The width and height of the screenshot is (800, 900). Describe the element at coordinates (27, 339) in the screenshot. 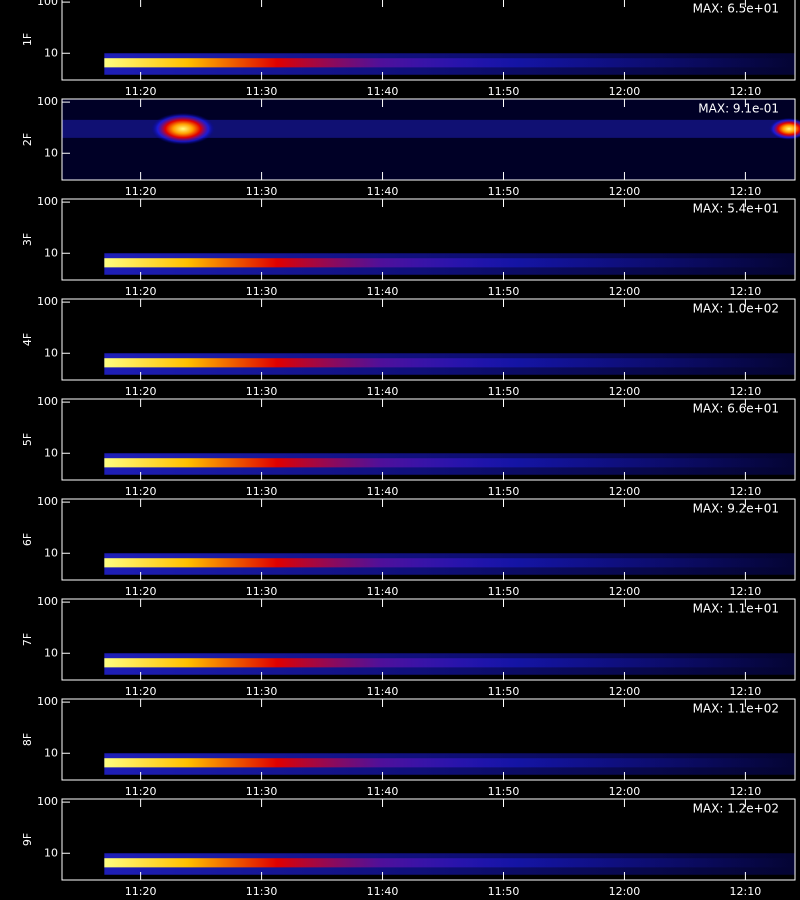

I see `y-axis-label: 4F` at that location.